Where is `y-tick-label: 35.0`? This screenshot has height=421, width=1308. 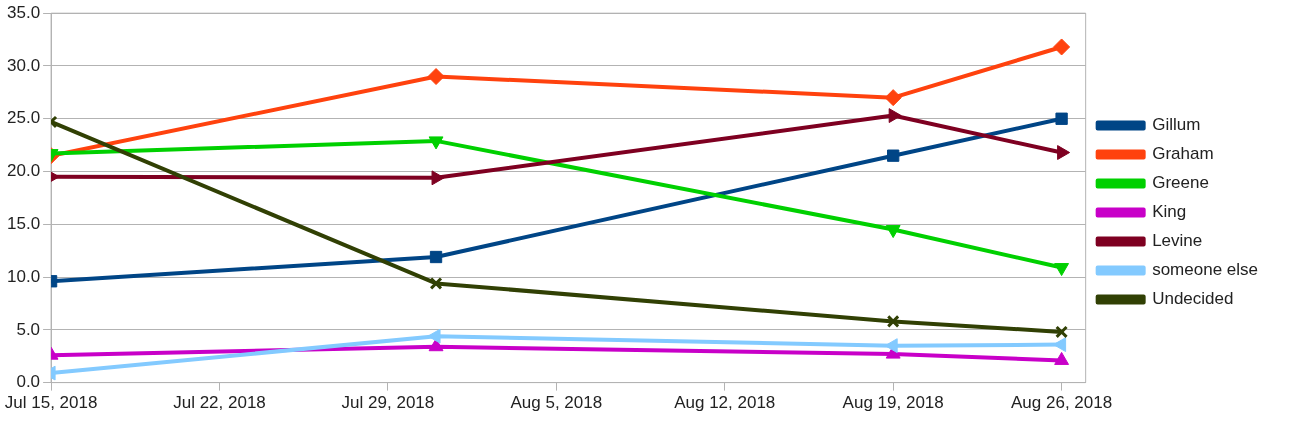 y-tick-label: 35.0 is located at coordinates (23, 12).